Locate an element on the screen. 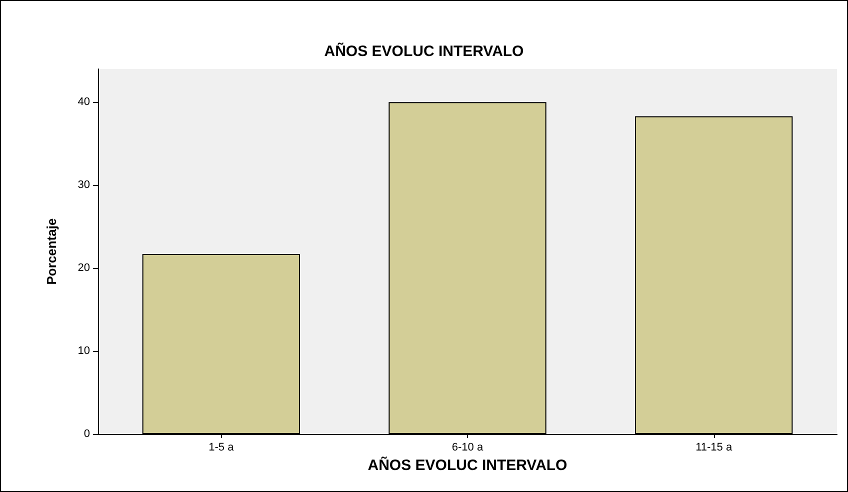 This screenshot has height=492, width=848. x-tick-label: 11-15 a is located at coordinates (714, 448).